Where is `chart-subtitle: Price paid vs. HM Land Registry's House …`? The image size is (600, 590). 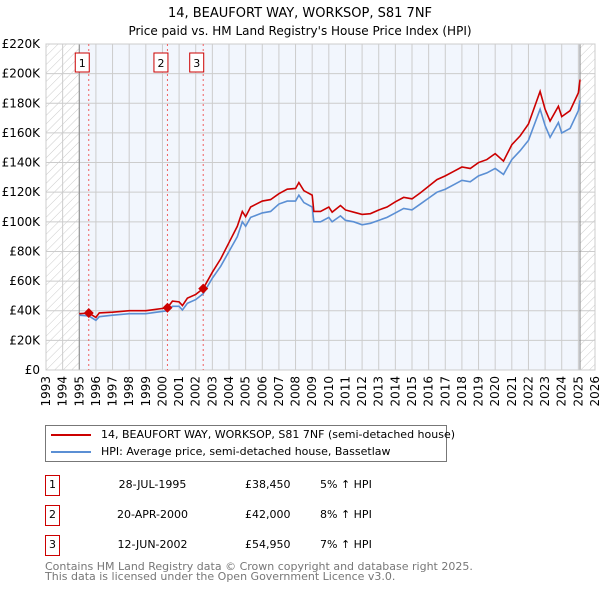 chart-subtitle: Price paid vs. HM Land Registry's House … is located at coordinates (299, 31).